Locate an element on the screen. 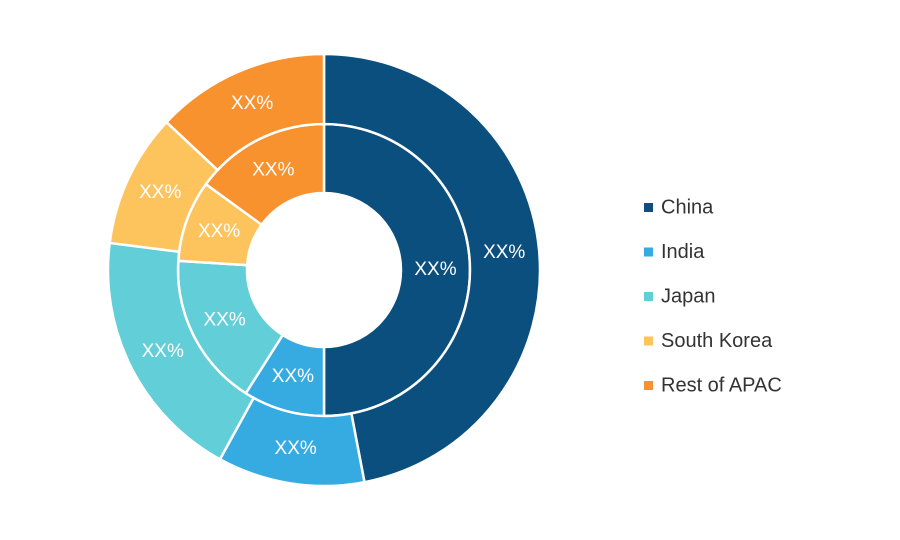  legend-label: China is located at coordinates (687, 207).